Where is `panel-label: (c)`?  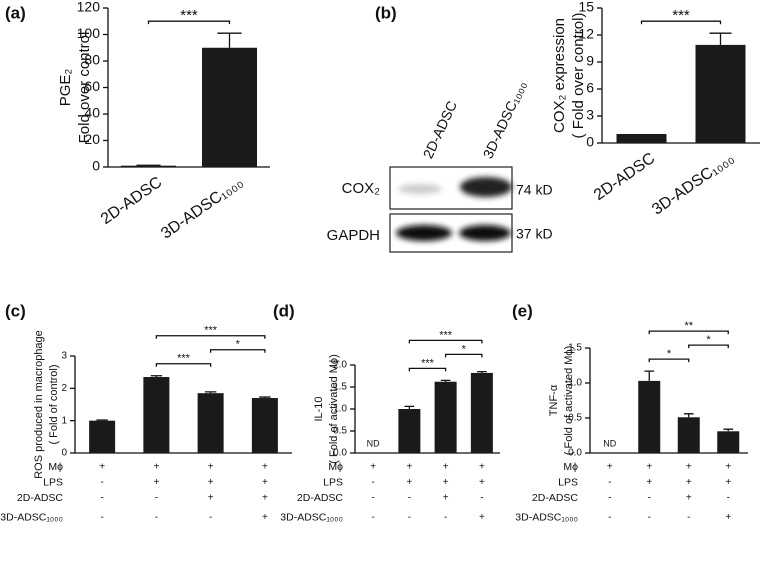
panel-label: (c) is located at coordinates (15, 310).